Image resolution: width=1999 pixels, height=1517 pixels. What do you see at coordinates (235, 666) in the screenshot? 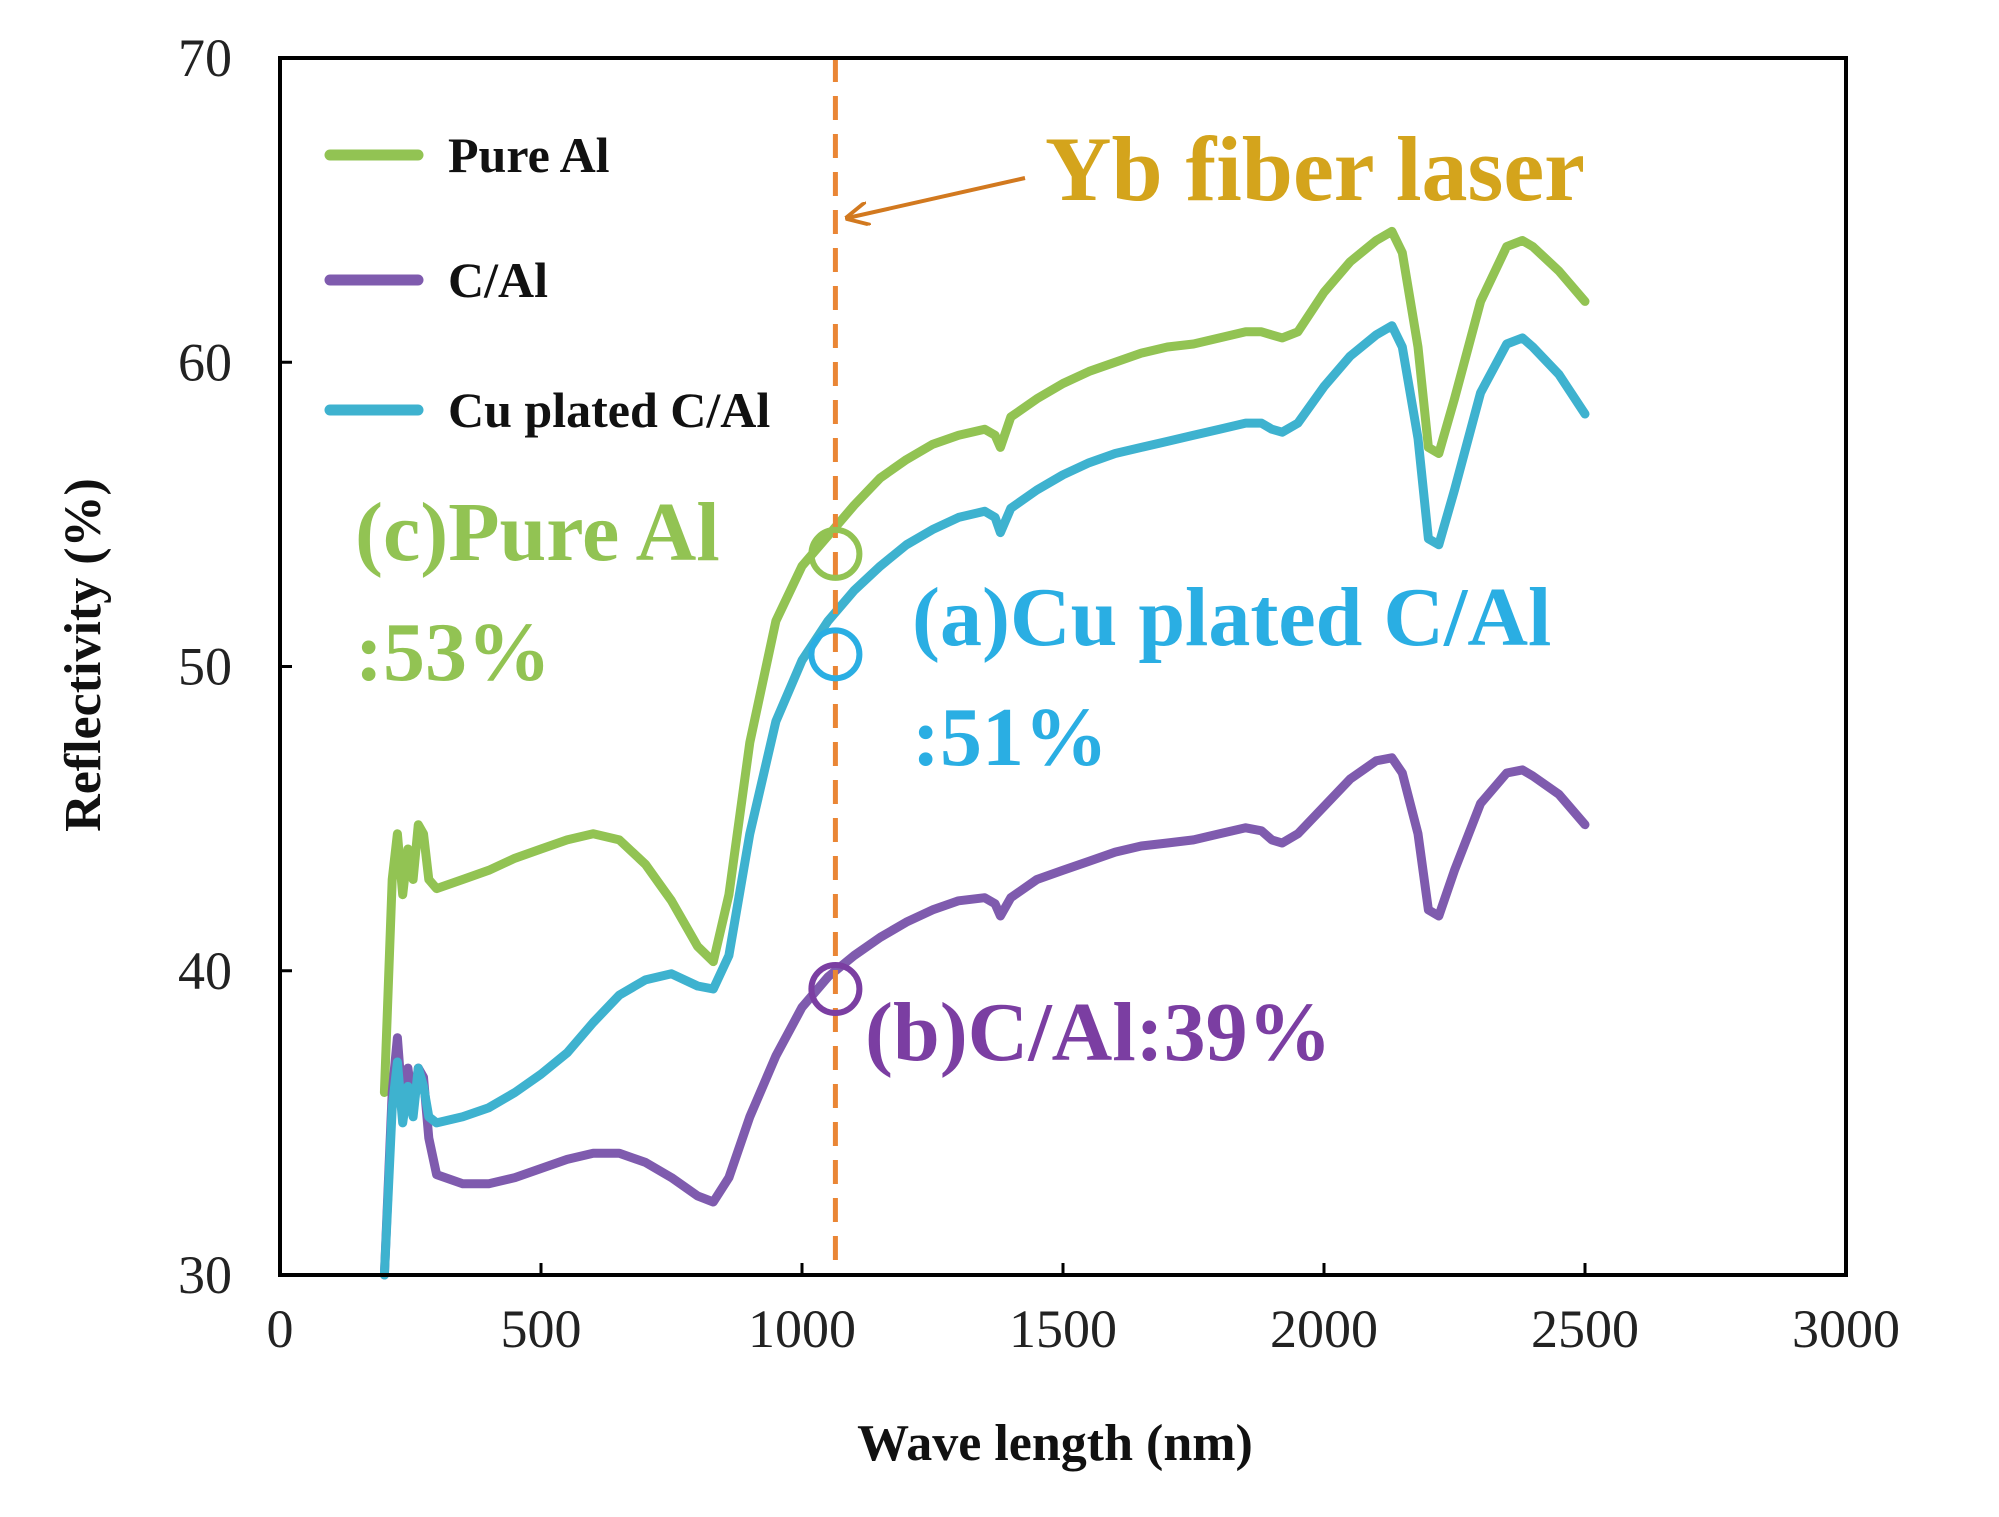
I see `y-axis-ticks: 30 40 50 60 70` at bounding box center [235, 666].